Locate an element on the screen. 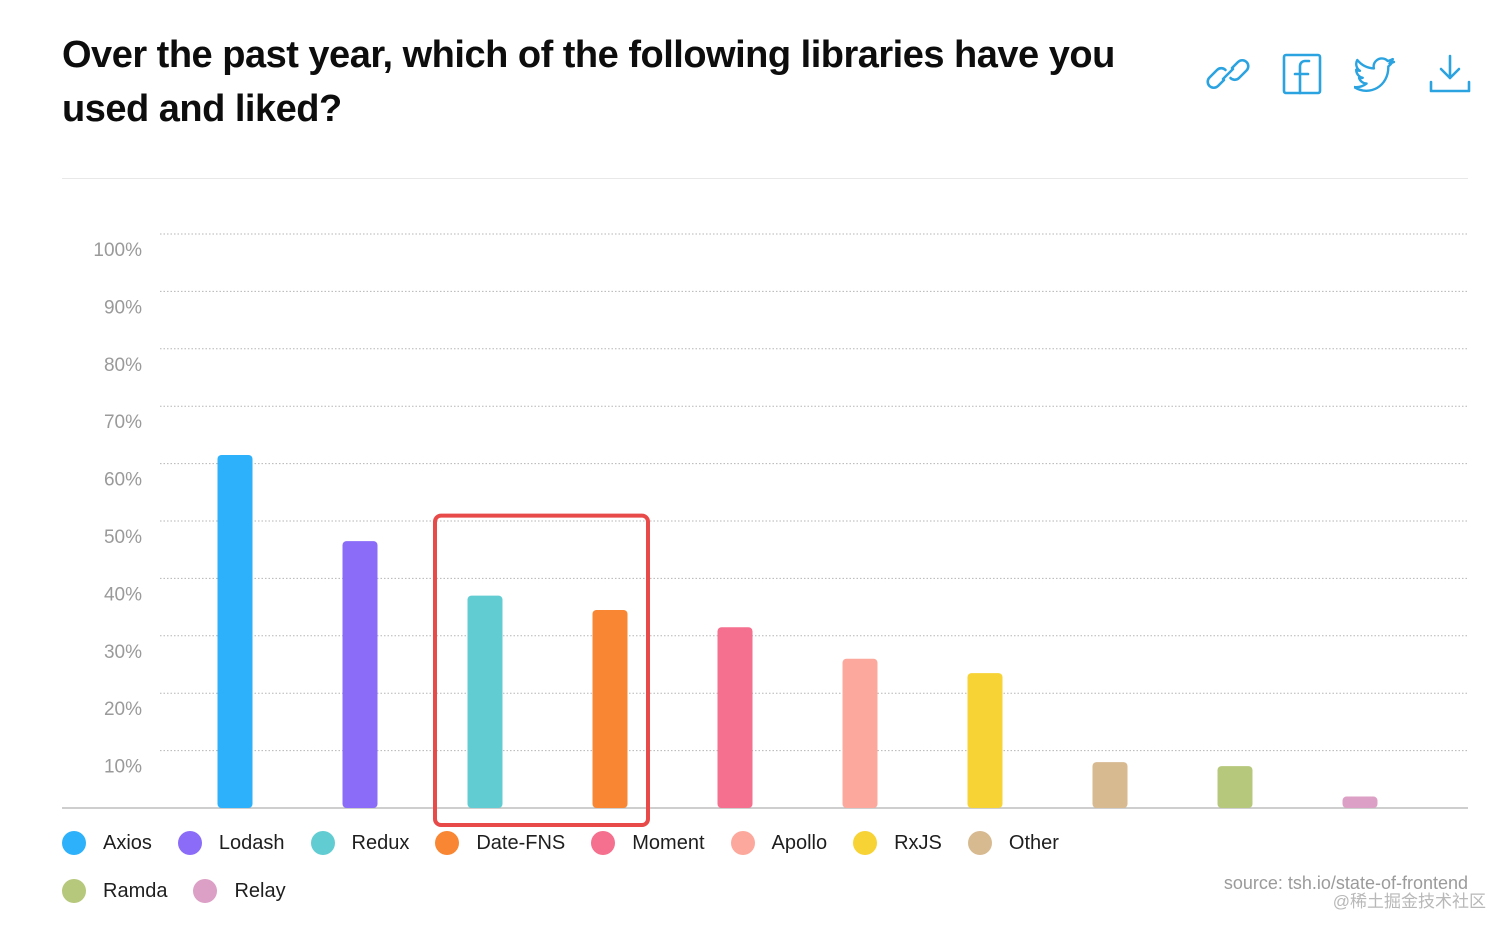 This screenshot has height=934, width=1512. y-tick-label: 30% is located at coordinates (123, 652).